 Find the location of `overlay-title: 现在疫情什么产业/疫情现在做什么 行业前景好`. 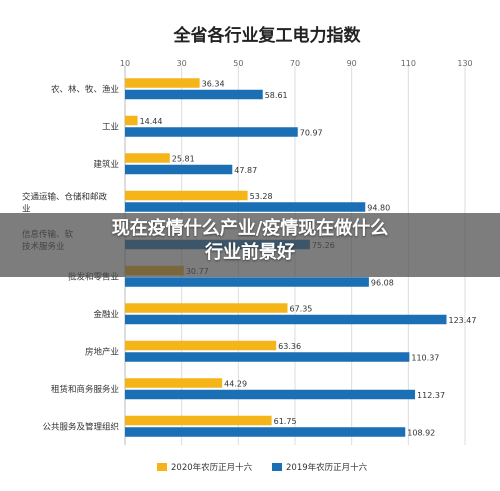

overlay-title: 现在疫情什么产业/疫情现在做什么 行业前景好 is located at coordinates (250, 241).